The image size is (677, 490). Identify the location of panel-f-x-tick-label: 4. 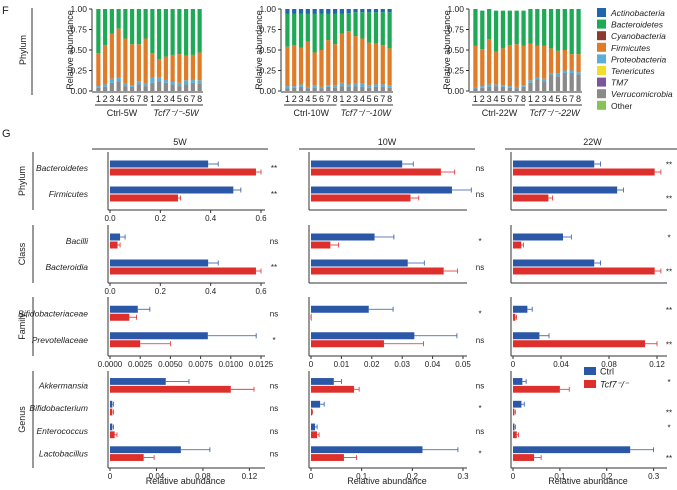
(551, 99).